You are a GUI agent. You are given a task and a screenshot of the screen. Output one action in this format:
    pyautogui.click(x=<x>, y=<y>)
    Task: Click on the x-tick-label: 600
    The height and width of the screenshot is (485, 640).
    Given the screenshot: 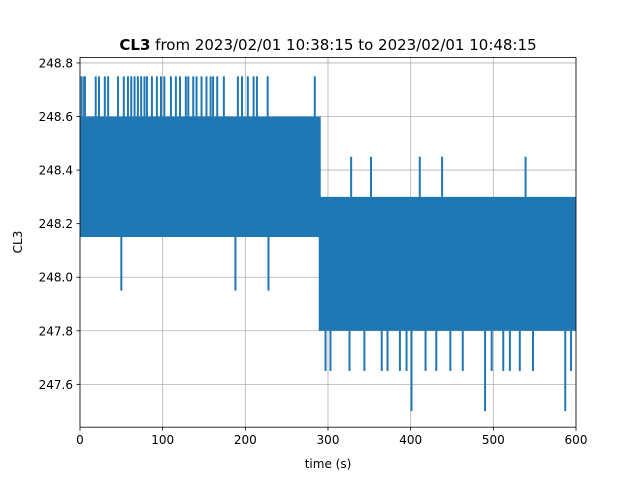 What is the action you would take?
    pyautogui.click(x=576, y=440)
    